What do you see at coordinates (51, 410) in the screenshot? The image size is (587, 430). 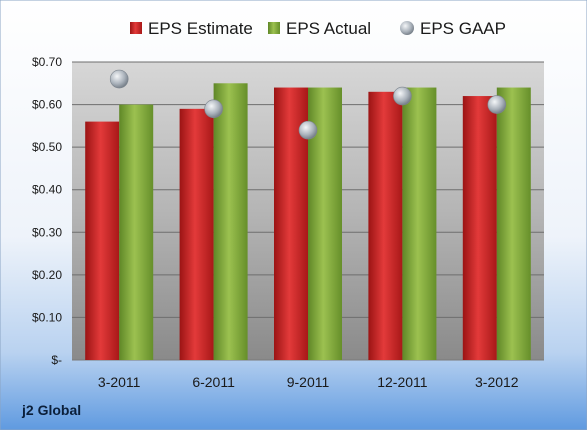 I see `company-label: j2 Global` at bounding box center [51, 410].